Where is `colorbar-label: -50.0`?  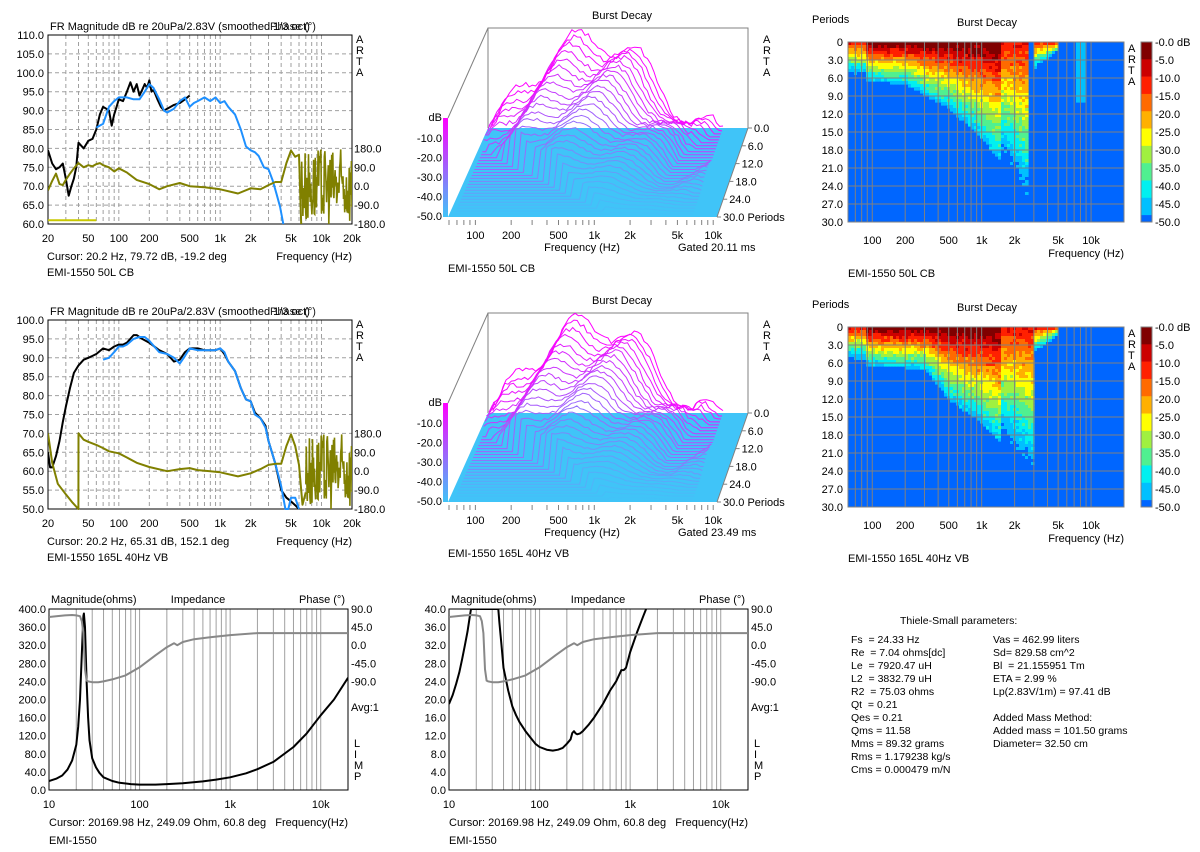
colorbar-label: -50.0 is located at coordinates (1167, 223).